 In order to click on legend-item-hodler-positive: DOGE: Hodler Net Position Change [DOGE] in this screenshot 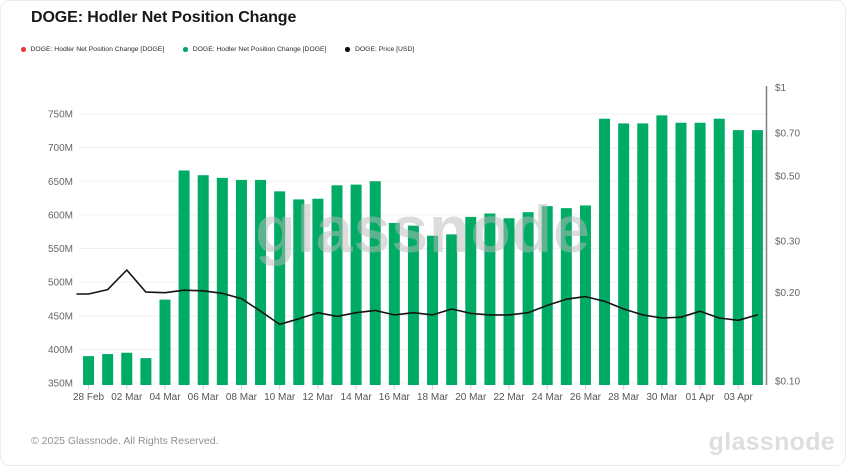, I will do `click(254, 49)`.